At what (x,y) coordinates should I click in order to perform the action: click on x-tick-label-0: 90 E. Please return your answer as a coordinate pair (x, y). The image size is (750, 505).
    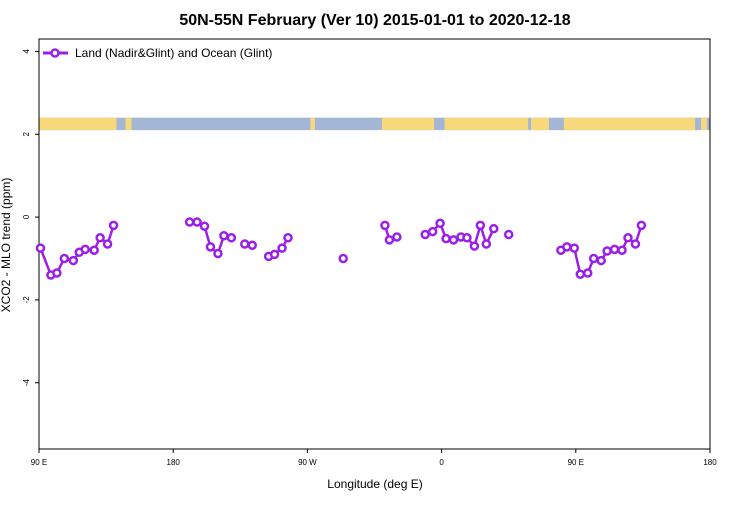
    Looking at the image, I should click on (39, 462).